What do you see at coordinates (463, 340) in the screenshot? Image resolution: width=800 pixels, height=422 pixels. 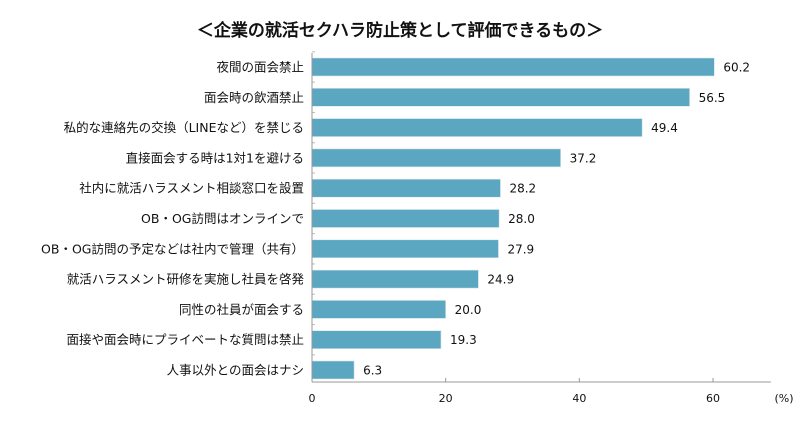 I see `value-label: 19.3` at bounding box center [463, 340].